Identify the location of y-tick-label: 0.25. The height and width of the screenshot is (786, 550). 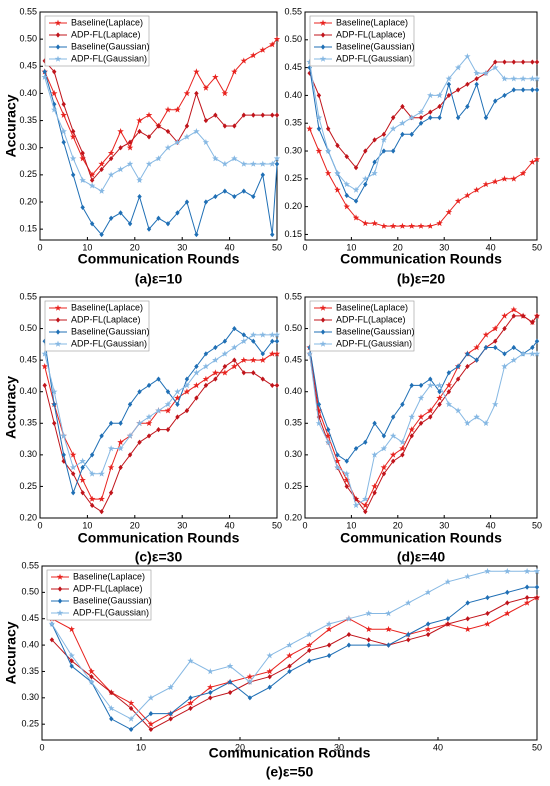
(30, 724).